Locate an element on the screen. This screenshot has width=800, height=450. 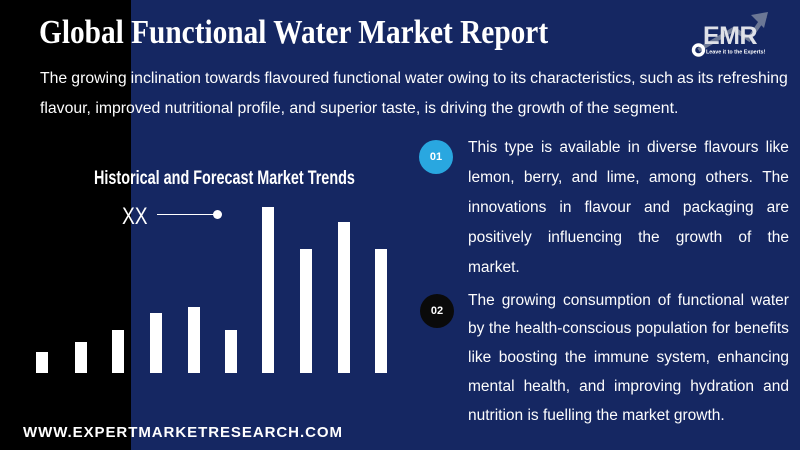
svg-text: Leave it to the Experts! is located at coordinates (736, 53).